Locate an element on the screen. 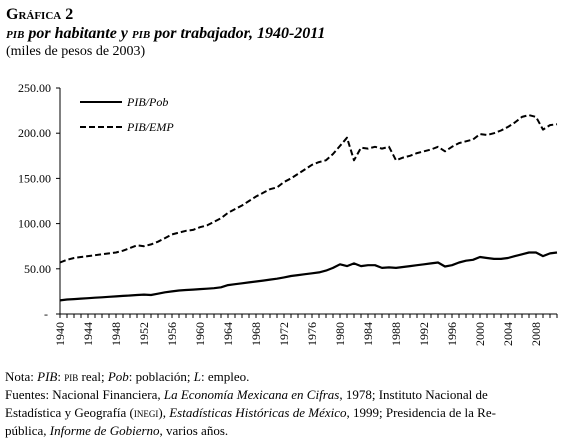 The image size is (572, 446). note-text: Nota: is located at coordinates (21, 376).